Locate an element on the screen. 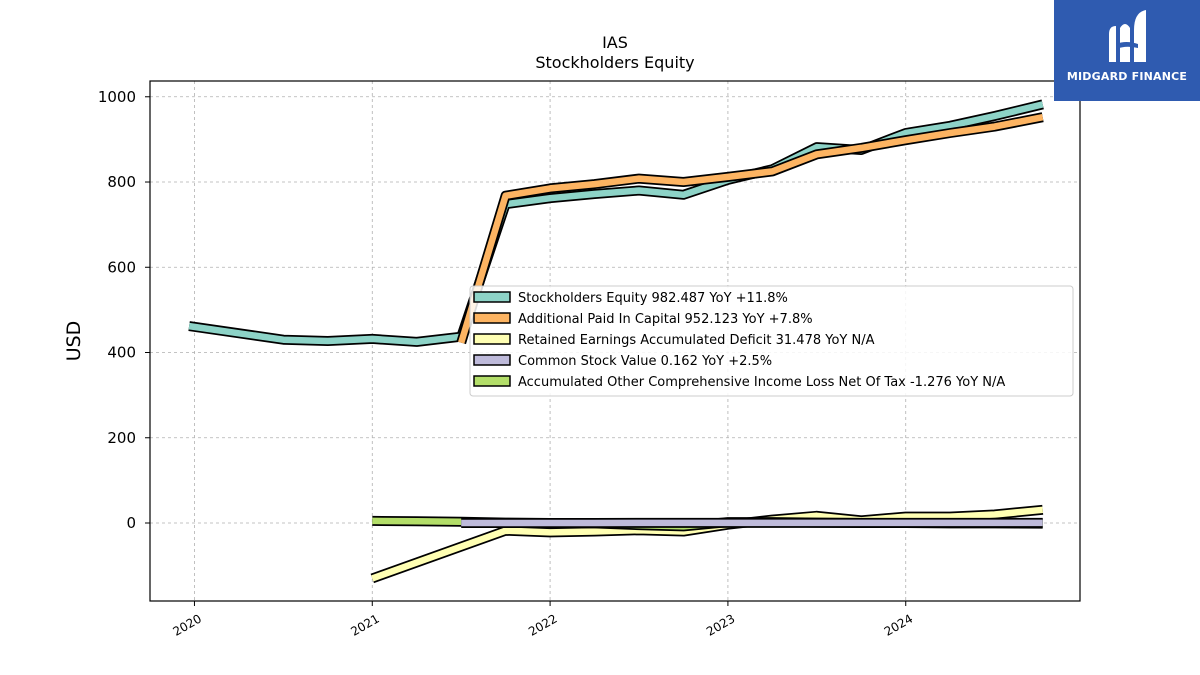  x-axis: 2020 2021 2022 2023 2024 is located at coordinates (543, 620).